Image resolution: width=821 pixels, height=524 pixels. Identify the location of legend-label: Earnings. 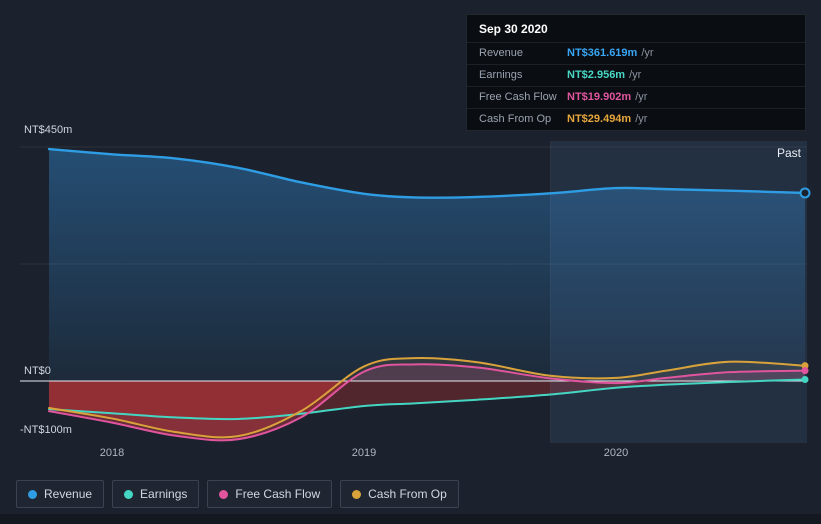
(164, 494).